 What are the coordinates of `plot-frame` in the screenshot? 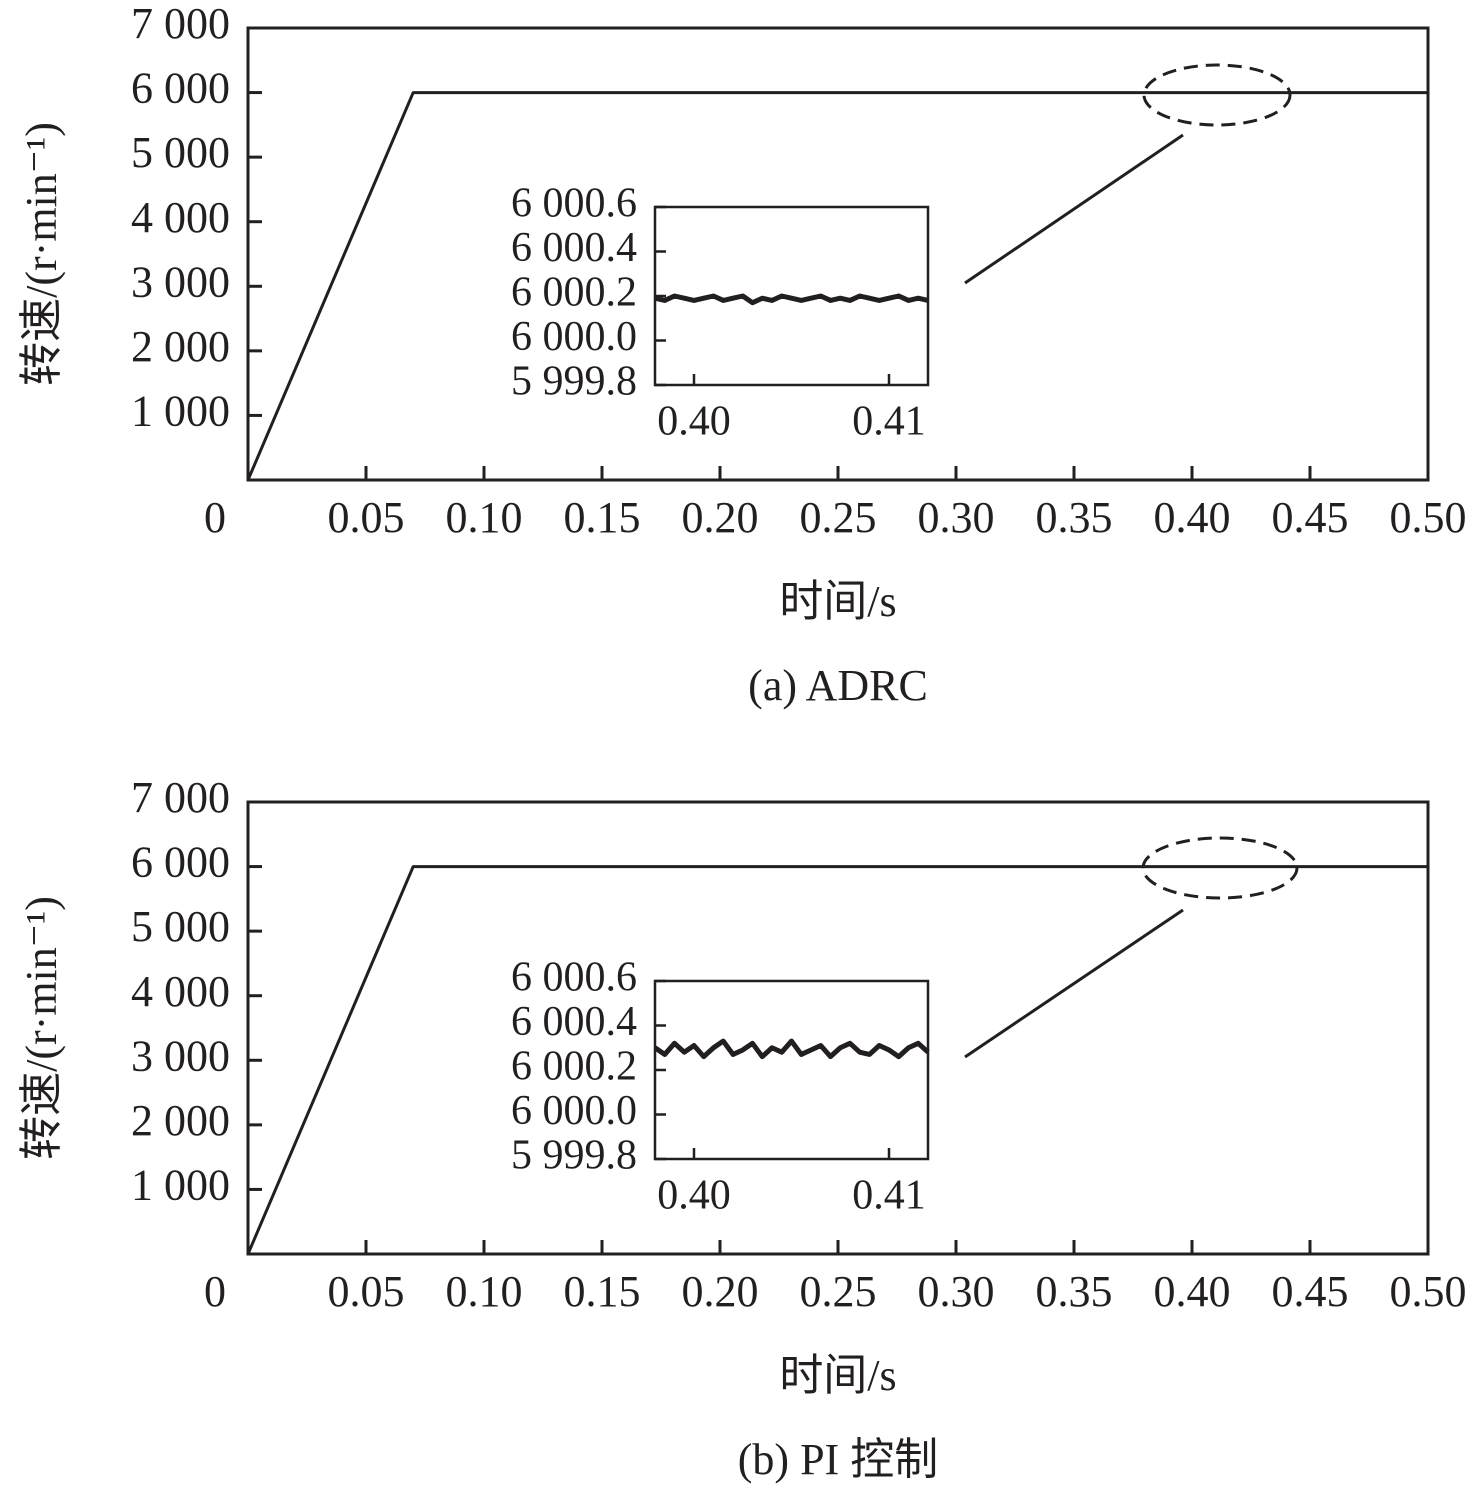 It's located at (791, 1070).